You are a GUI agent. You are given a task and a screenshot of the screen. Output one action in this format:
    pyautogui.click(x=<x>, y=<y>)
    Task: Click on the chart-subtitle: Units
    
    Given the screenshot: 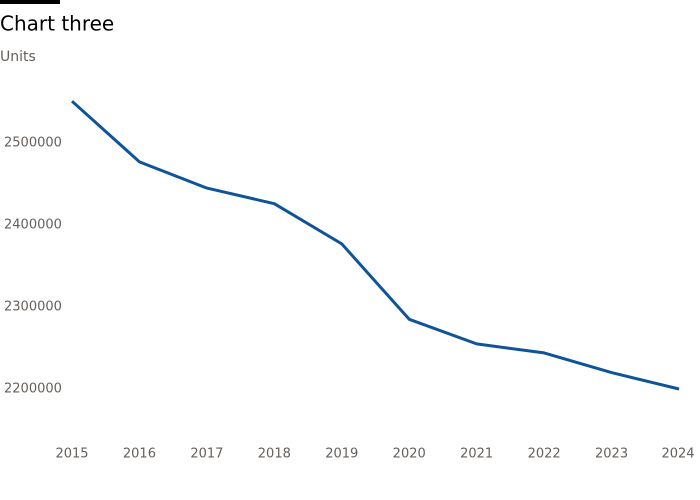 What is the action you would take?
    pyautogui.click(x=18, y=57)
    